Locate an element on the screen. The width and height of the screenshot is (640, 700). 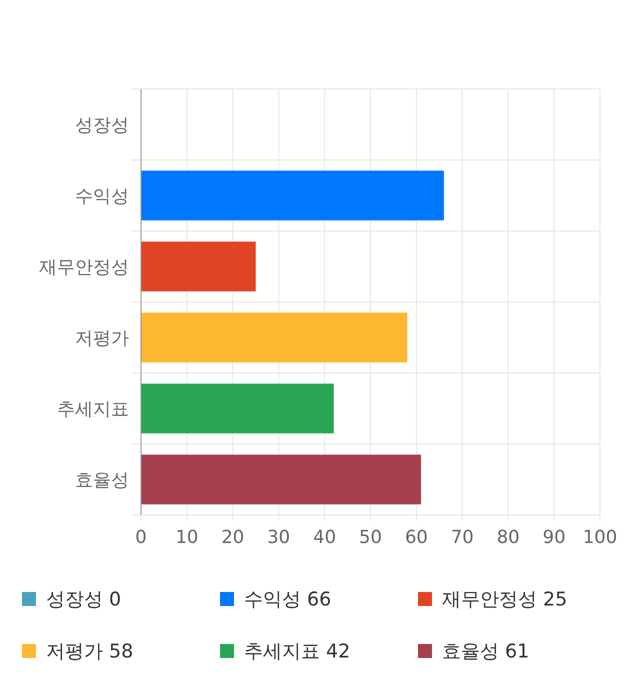
x-tick-label: 80 is located at coordinates (508, 537).